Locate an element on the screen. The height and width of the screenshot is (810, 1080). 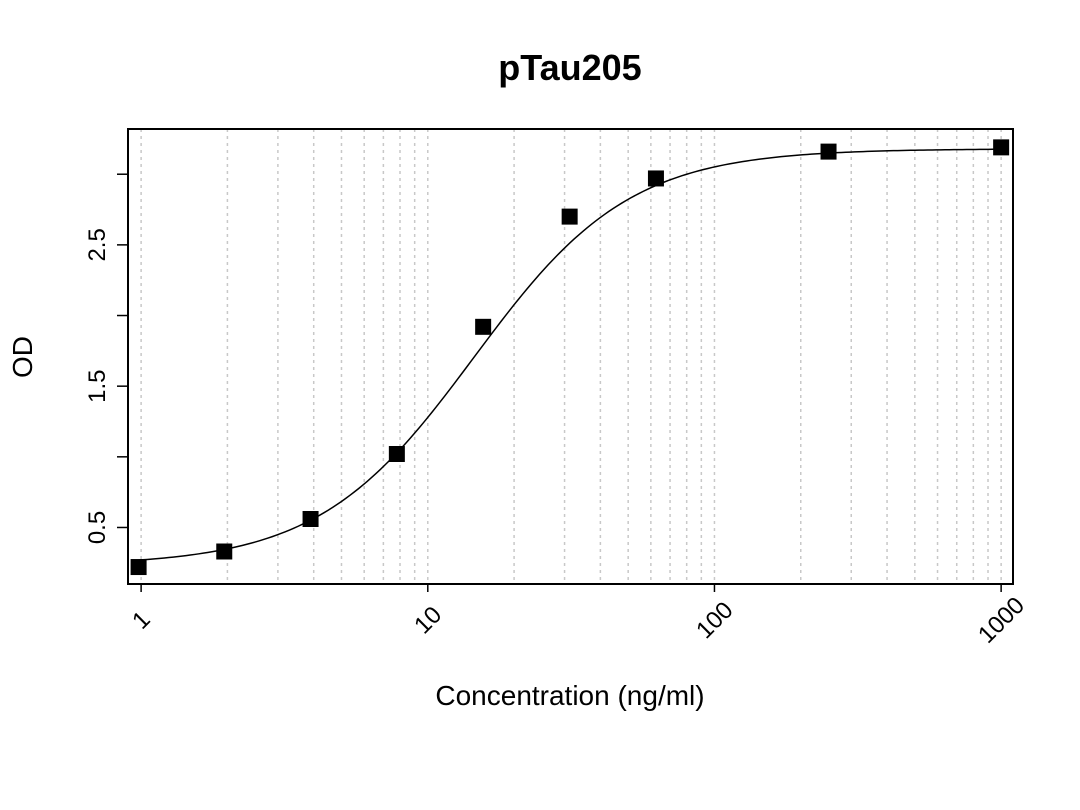
x-tick-label: 10 is located at coordinates (428, 620).